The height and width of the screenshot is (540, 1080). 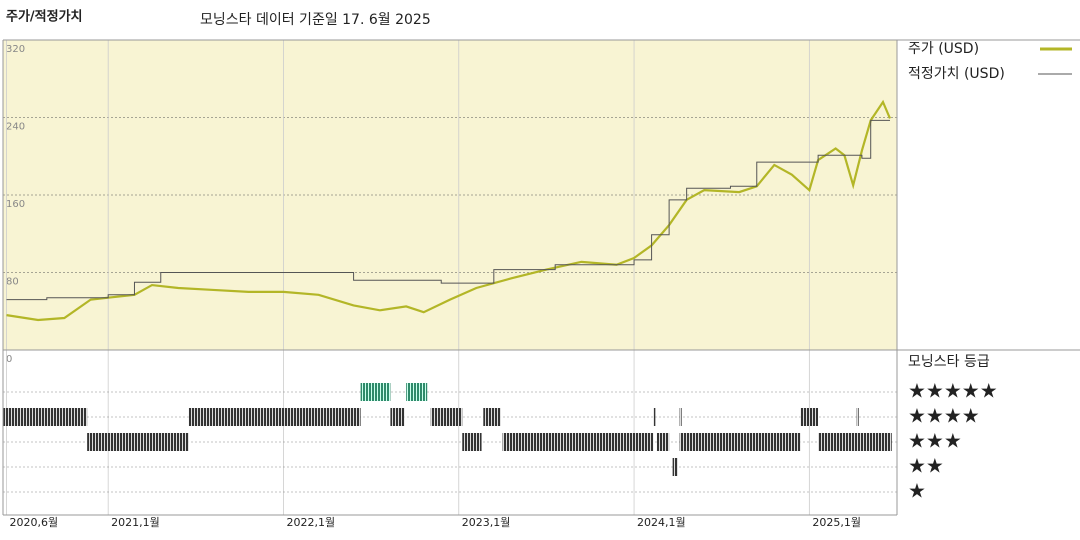 What do you see at coordinates (953, 391) in the screenshot?
I see `rating-label: ★★★★★` at bounding box center [953, 391].